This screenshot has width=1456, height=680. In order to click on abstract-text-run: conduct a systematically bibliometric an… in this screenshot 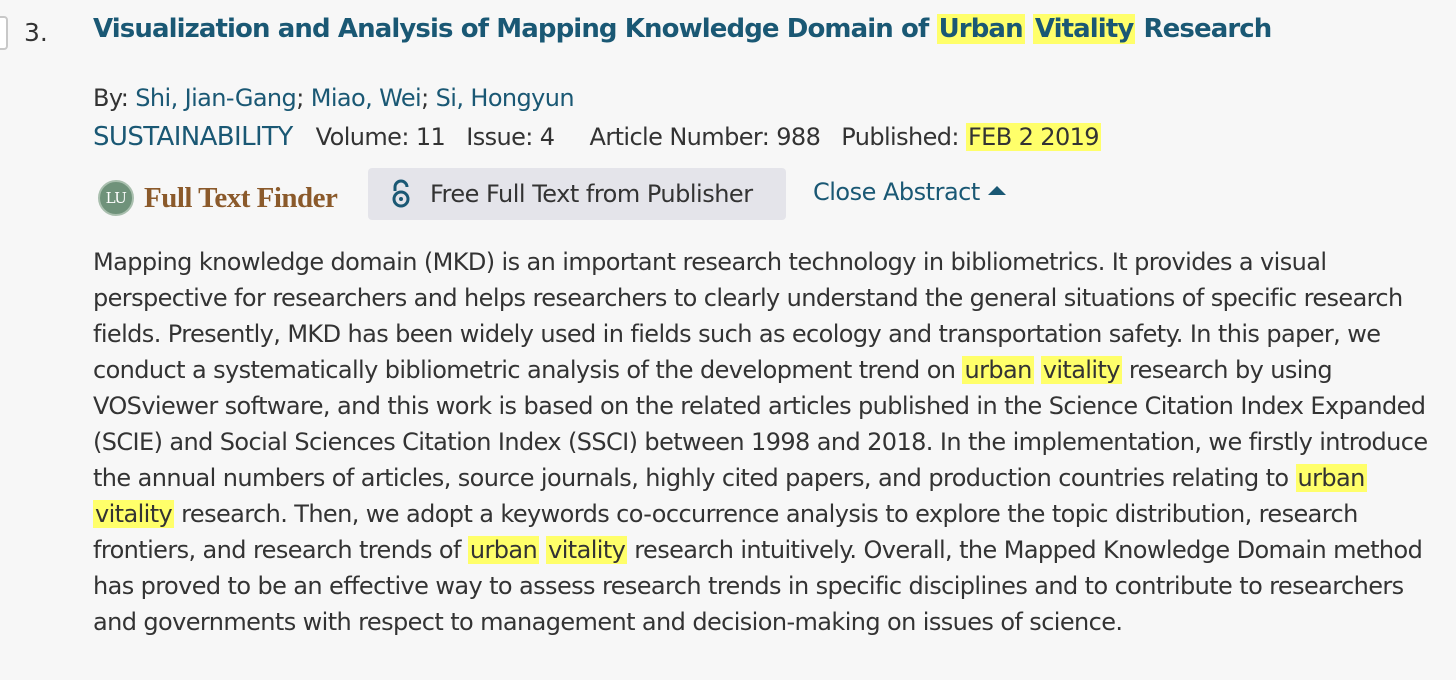, I will do `click(528, 370)`.